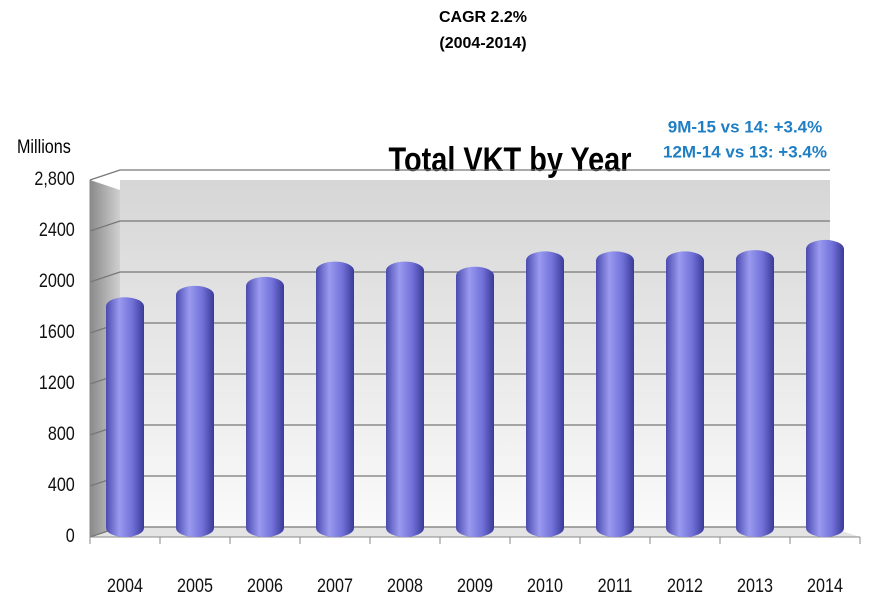 The image size is (882, 603). What do you see at coordinates (57, 383) in the screenshot?
I see `y-tick-label: 1200` at bounding box center [57, 383].